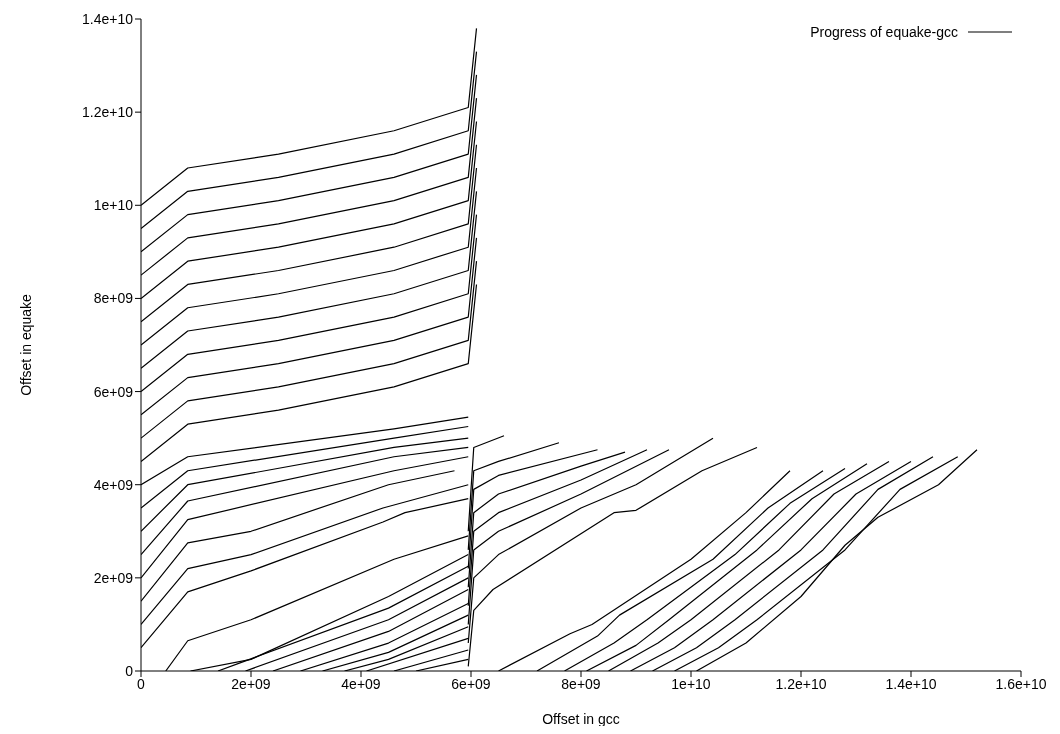 This screenshot has height=734, width=1060. Describe the element at coordinates (108, 18) in the screenshot. I see `y-tick-label: 1.4e+10` at that location.